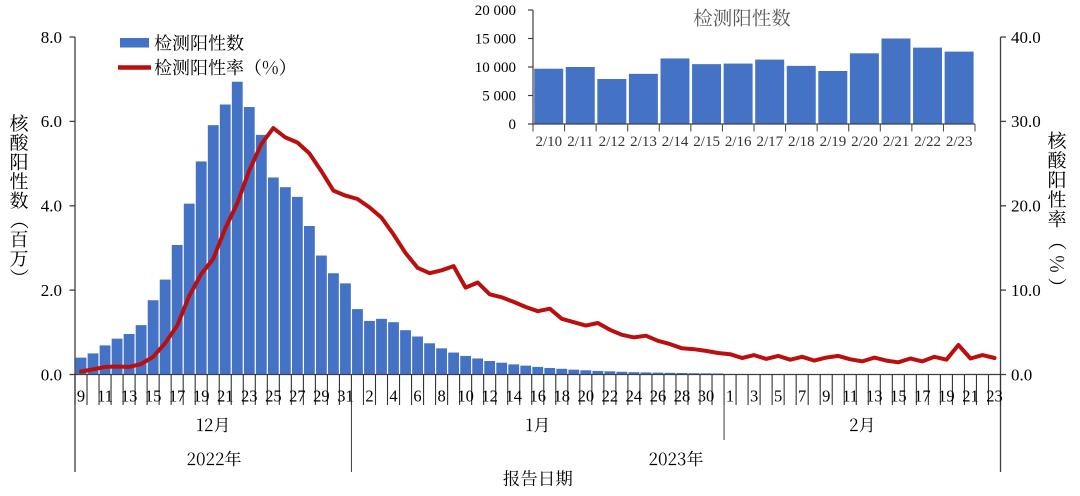 Image resolution: width=1080 pixels, height=496 pixels. I want to click on svg-text: 30.0, so click(1026, 121).